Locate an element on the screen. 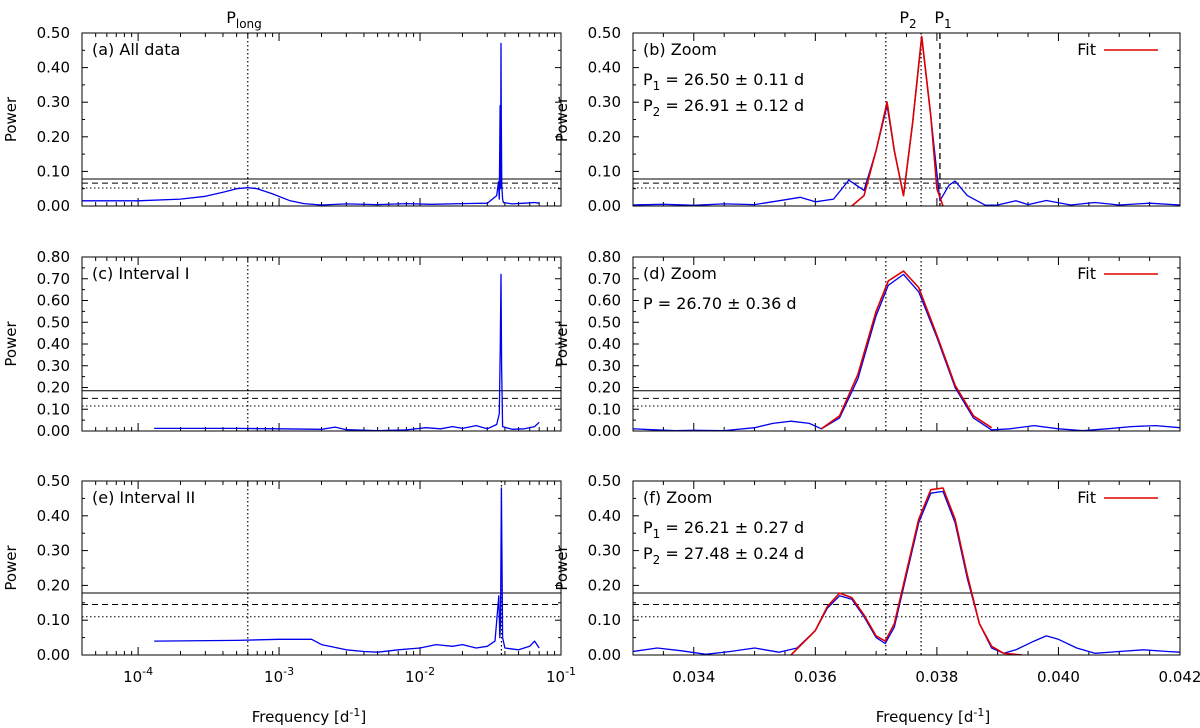  period-annotation: P1 = 26.50 ± 0.11 d is located at coordinates (723, 81).